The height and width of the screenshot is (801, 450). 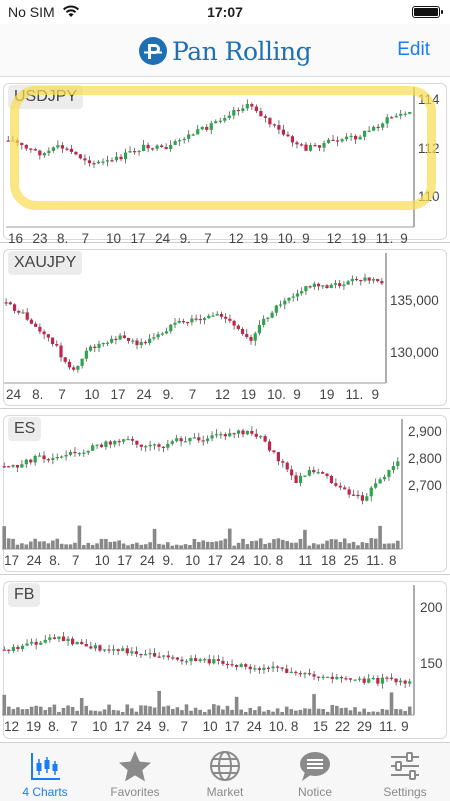 I want to click on tab-market: Market, so click(x=225, y=772).